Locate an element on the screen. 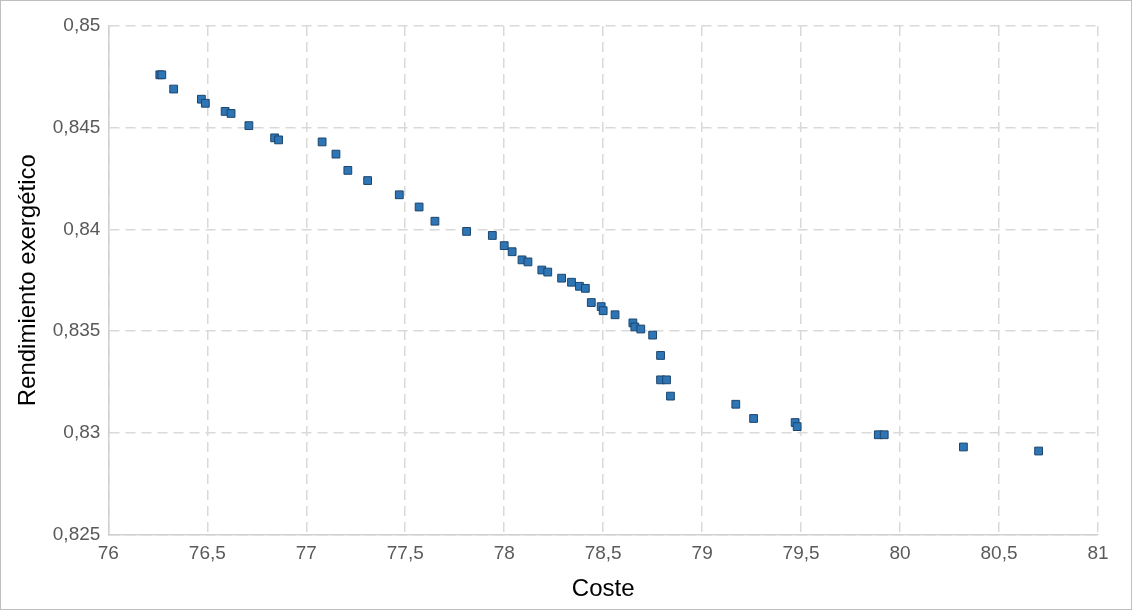 Image resolution: width=1132 pixels, height=610 pixels. x-tick-label: 79,5 is located at coordinates (801, 553).